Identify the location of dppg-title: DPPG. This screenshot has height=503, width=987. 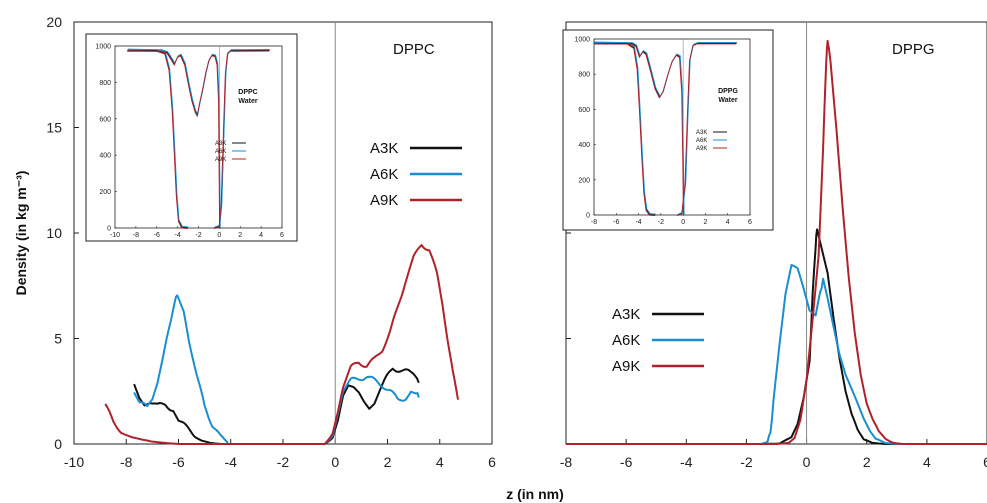
(913, 49).